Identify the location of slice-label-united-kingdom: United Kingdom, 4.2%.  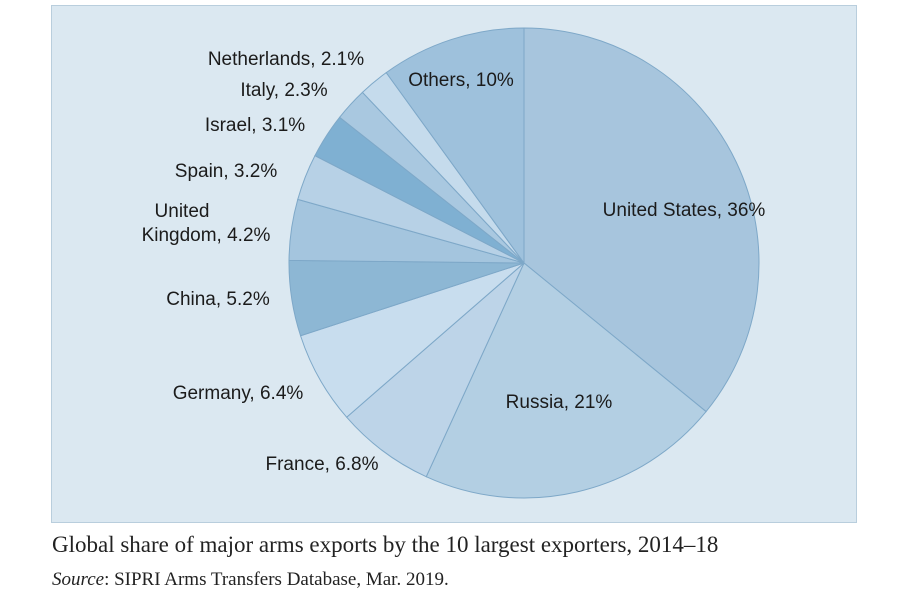
(206, 223).